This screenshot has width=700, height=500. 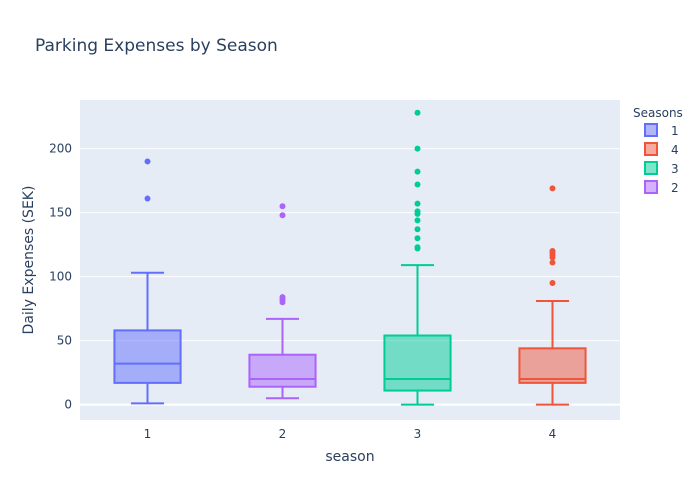 I want to click on legend: Seasons 1 4 3 2, so click(x=658, y=150).